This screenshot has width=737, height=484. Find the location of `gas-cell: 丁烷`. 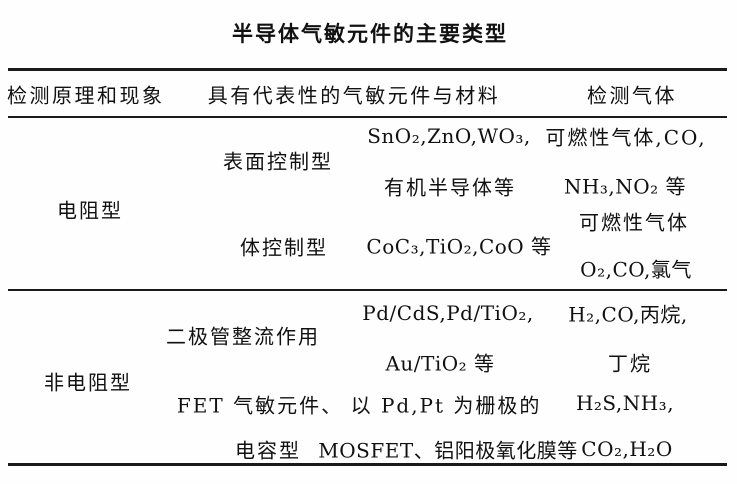

gas-cell: 丁烷 is located at coordinates (630, 363).